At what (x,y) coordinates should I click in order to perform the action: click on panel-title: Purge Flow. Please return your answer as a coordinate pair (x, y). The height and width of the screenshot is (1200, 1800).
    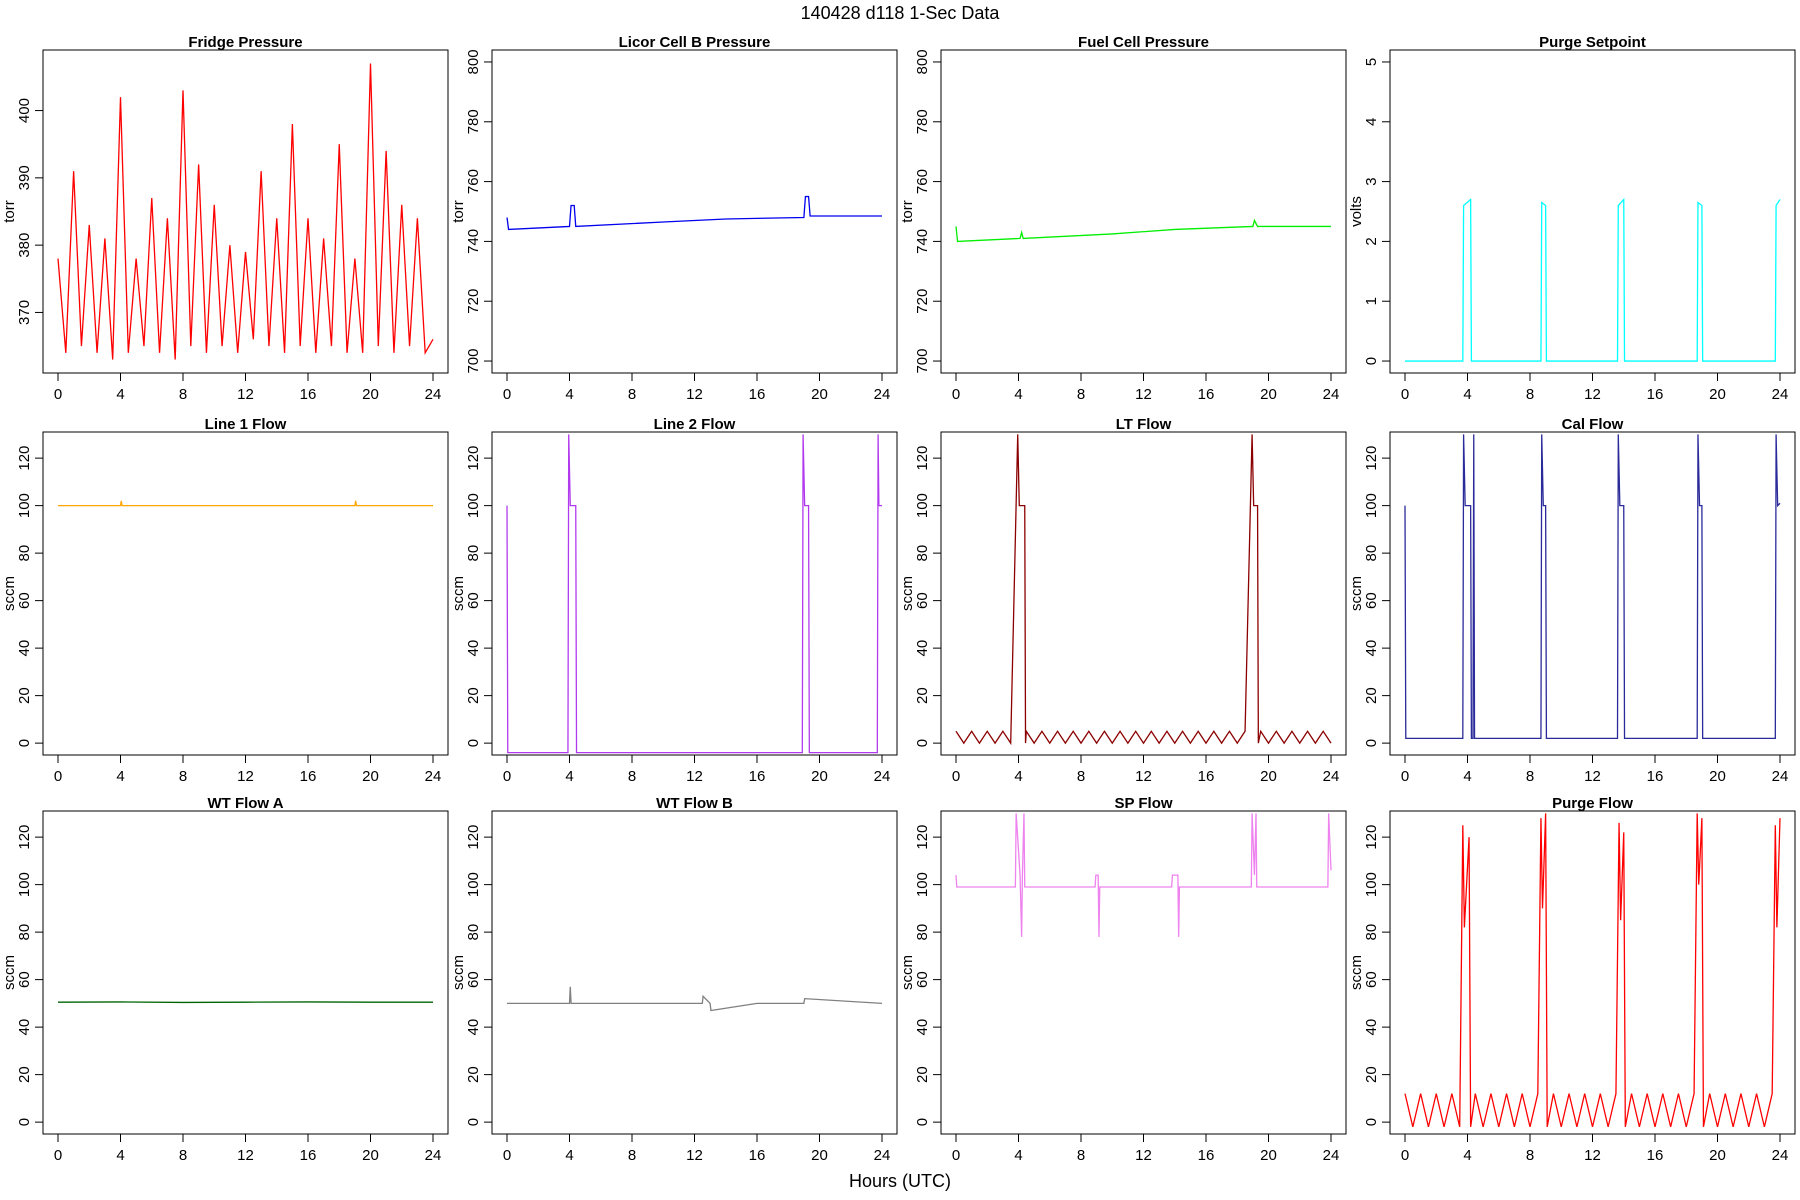
    Looking at the image, I should click on (1592, 803).